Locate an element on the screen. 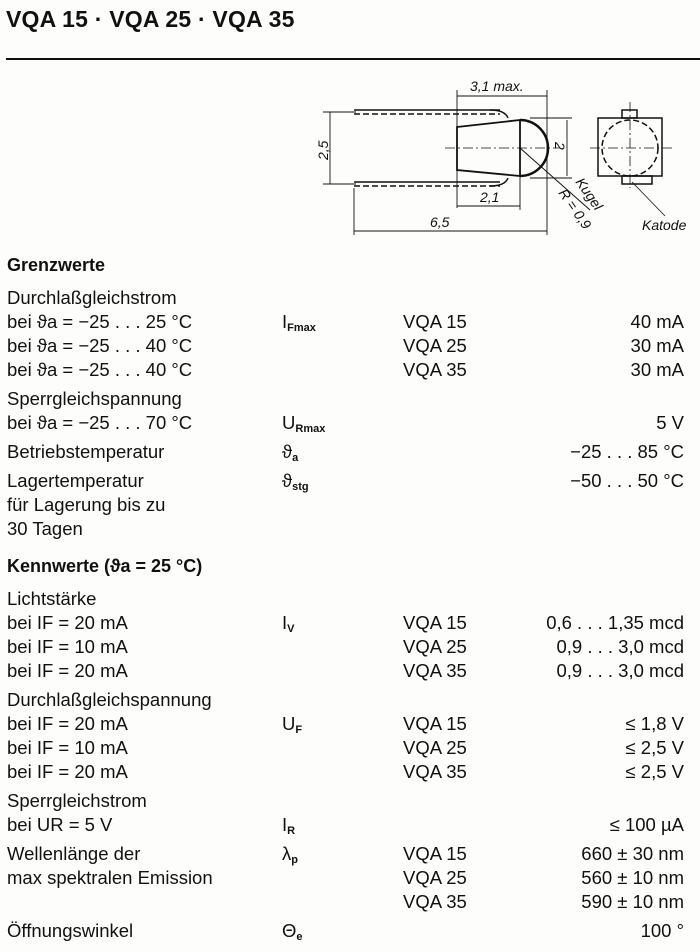 The image size is (700, 952). spec-row: max spektralen Emission VQA 25 560 ± 10 nm is located at coordinates (349, 878).